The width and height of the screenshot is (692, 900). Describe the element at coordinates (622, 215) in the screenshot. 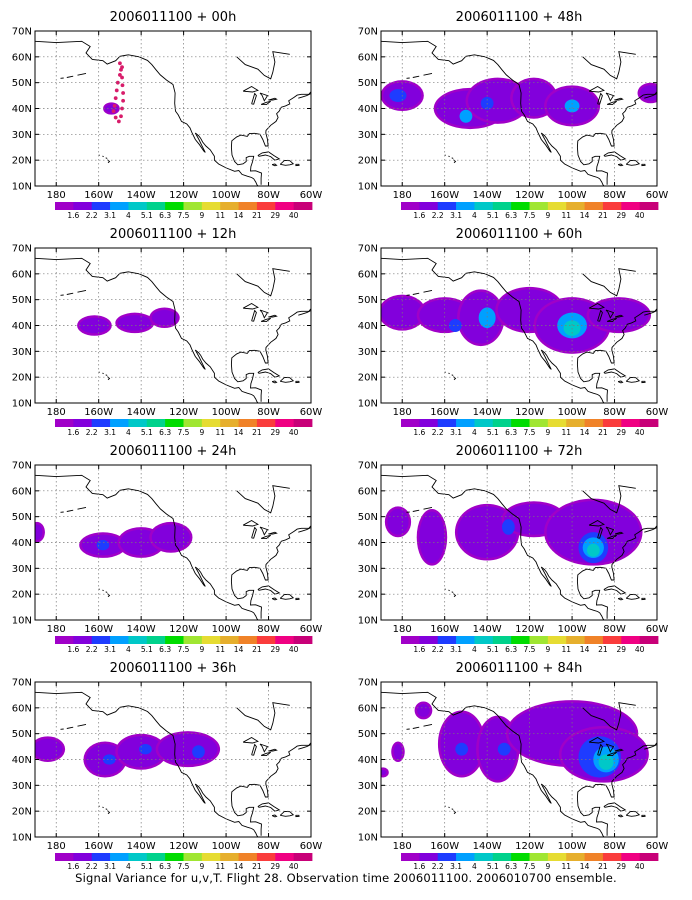

I see `colorbar-label: 29` at that location.